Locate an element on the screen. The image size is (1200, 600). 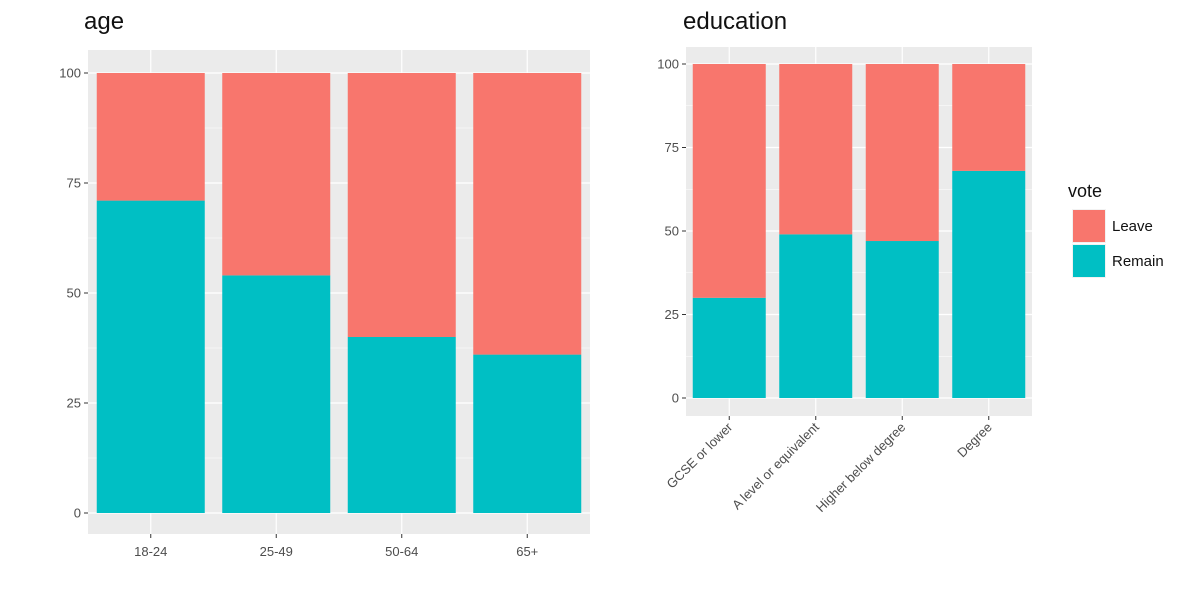
legend-label-remain: Remain is located at coordinates (1138, 261).